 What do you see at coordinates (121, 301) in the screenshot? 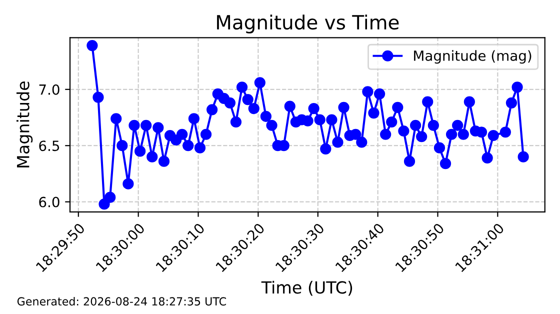
I see `text: Generated: 2026-08-24 18:27:35 UTC` at bounding box center [121, 301].